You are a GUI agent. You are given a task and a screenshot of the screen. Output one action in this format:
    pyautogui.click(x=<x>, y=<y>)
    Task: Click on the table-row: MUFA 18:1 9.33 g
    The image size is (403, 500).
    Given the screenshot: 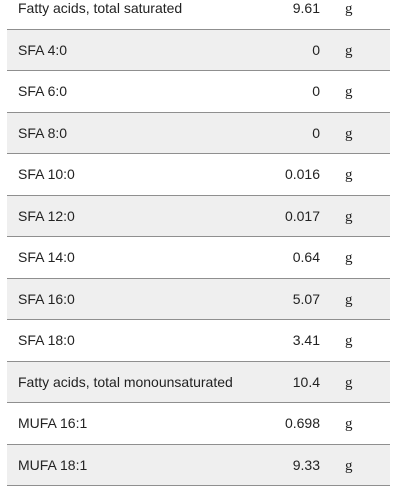 What is the action you would take?
    pyautogui.click(x=198, y=465)
    